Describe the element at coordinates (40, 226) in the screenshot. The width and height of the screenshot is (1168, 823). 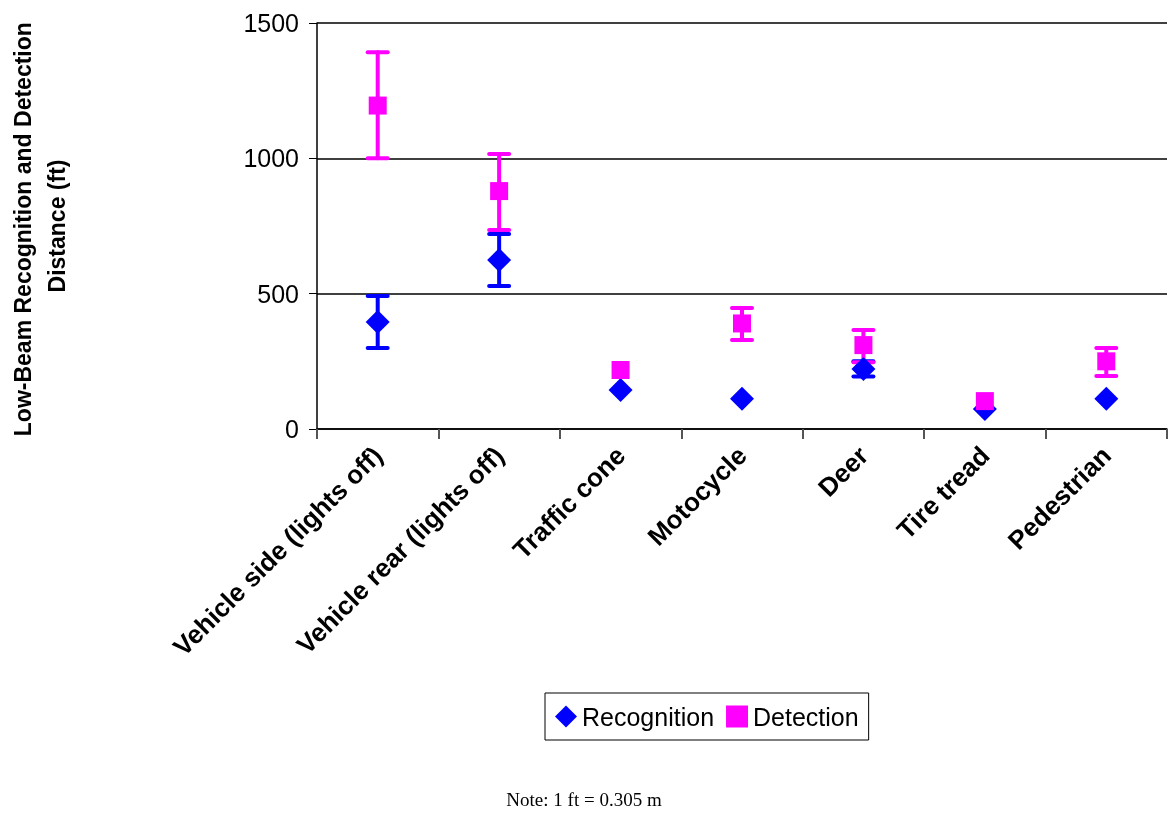
I see `y-axis-title: Low-Beam Recognition and Detection Distance (ft)` at that location.